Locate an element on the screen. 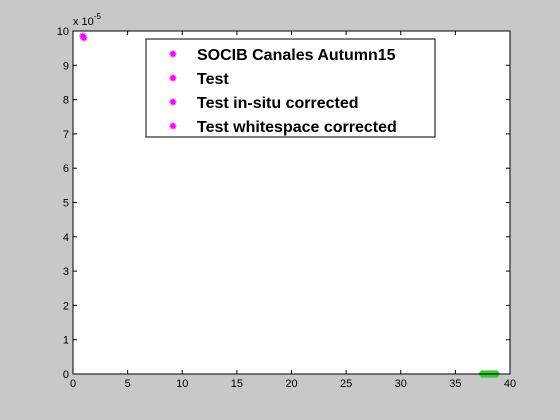  legend-item: Test is located at coordinates (199, 79).